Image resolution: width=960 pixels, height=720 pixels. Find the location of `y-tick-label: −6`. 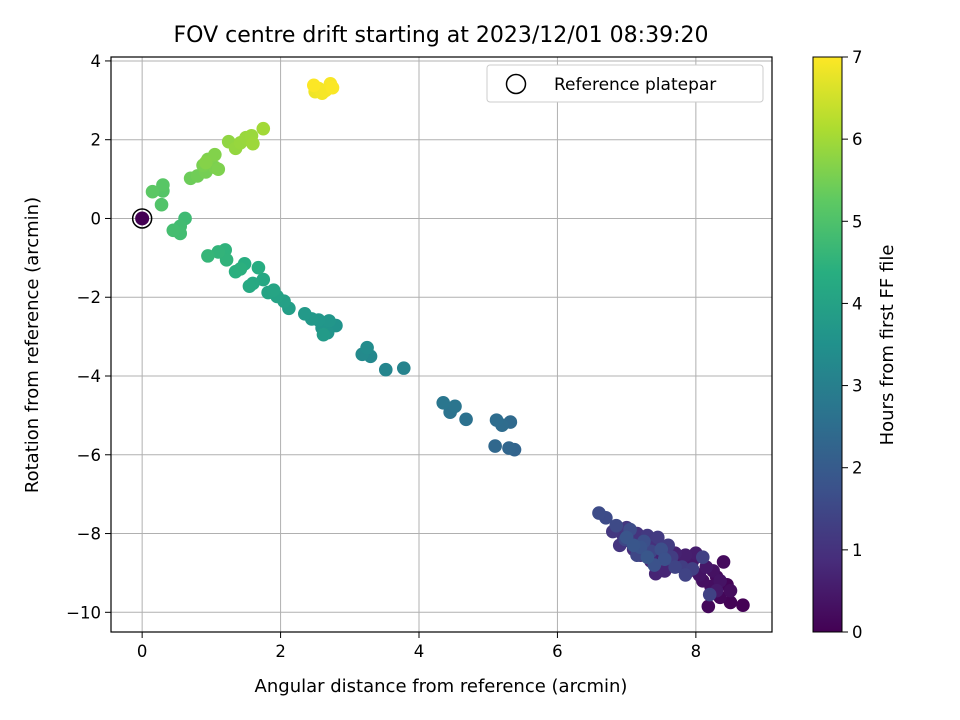

y-tick-label: −6 is located at coordinates (89, 455).